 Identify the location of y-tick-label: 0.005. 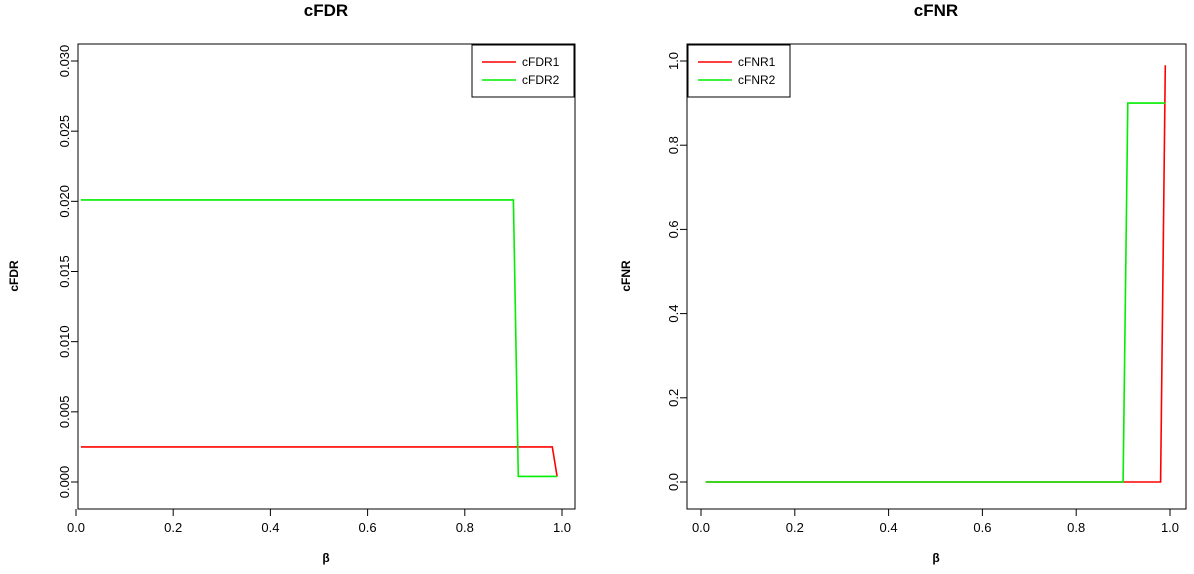
(64, 412).